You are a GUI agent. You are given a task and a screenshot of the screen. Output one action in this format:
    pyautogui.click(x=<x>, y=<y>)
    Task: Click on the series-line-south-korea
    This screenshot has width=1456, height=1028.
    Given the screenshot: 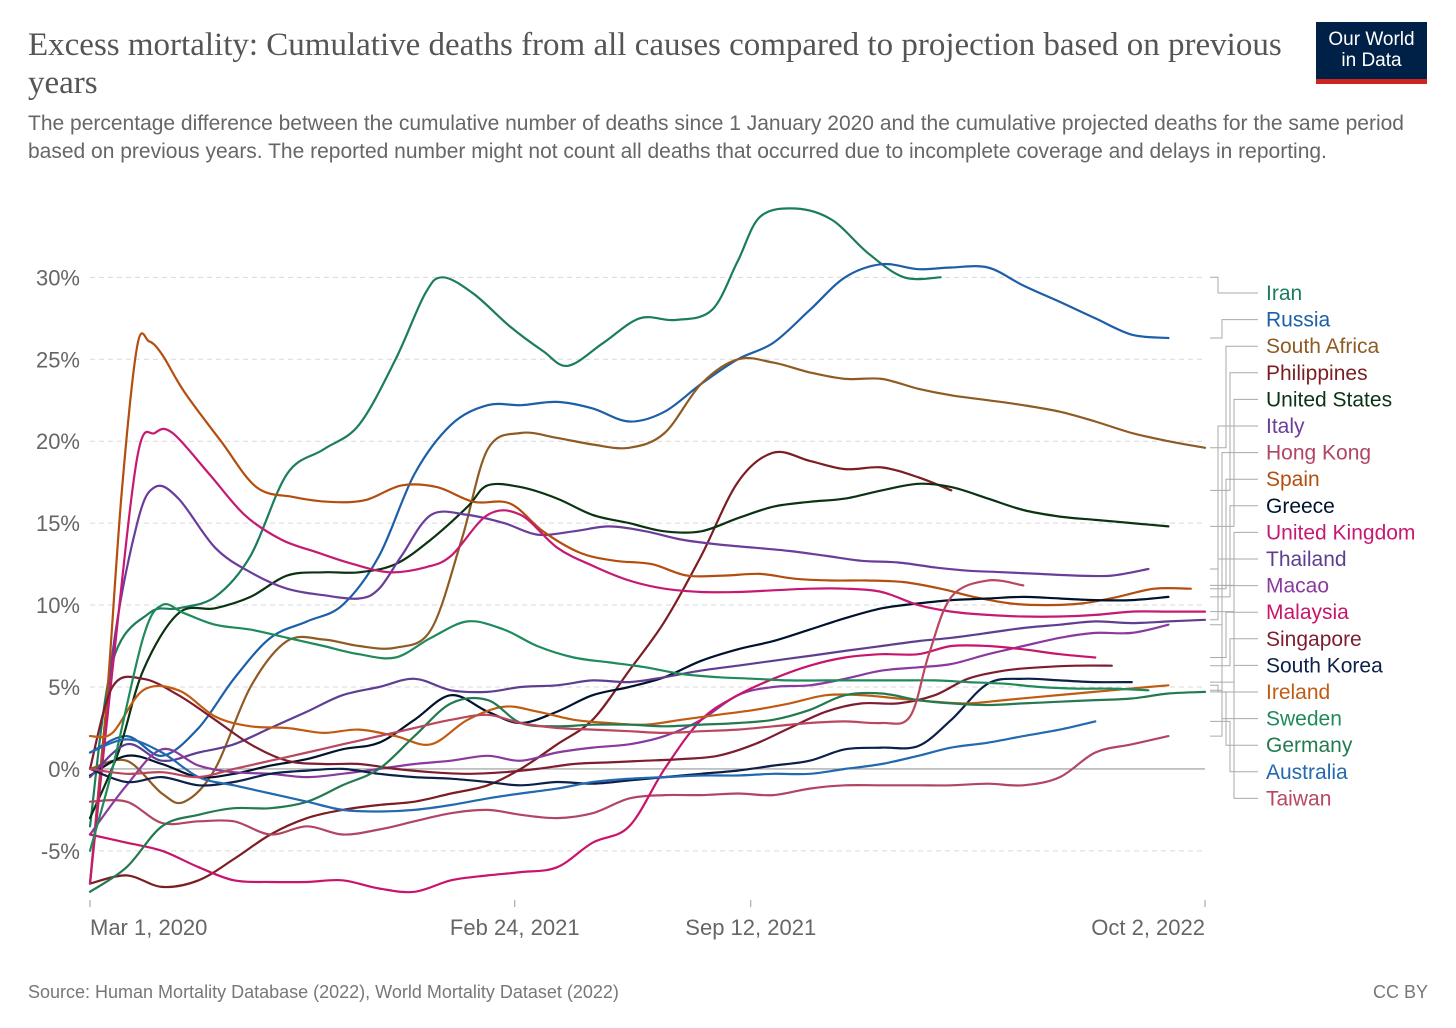 What is the action you would take?
    pyautogui.click(x=610, y=732)
    